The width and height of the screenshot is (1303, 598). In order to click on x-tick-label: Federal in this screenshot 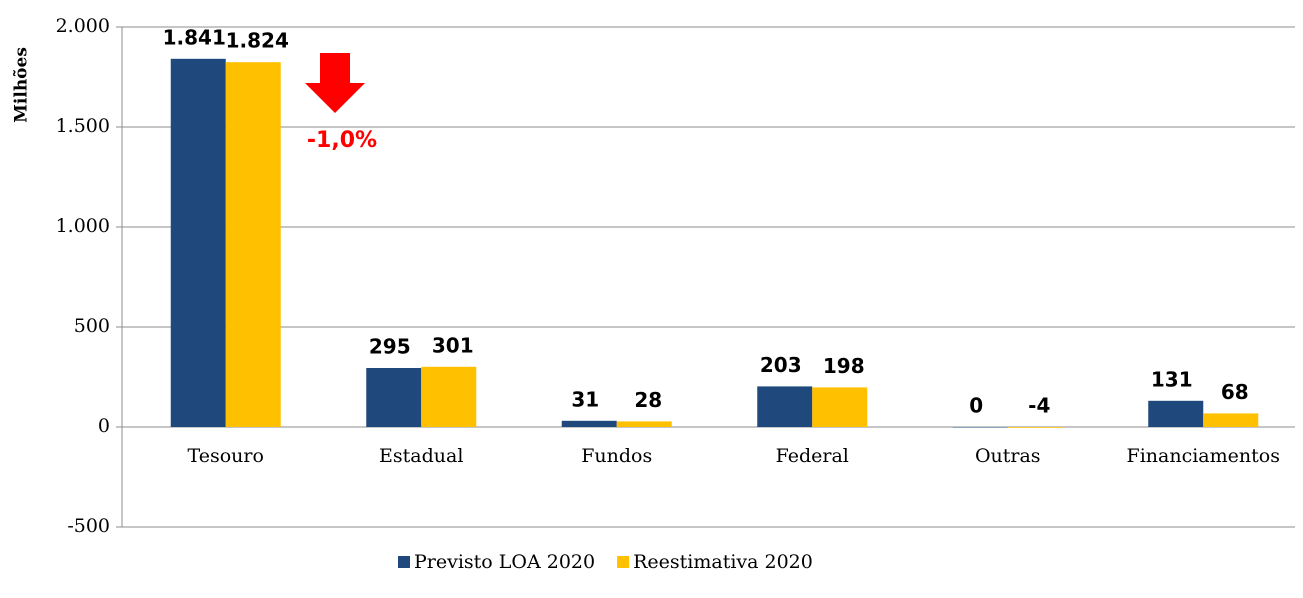, I will do `click(812, 456)`.